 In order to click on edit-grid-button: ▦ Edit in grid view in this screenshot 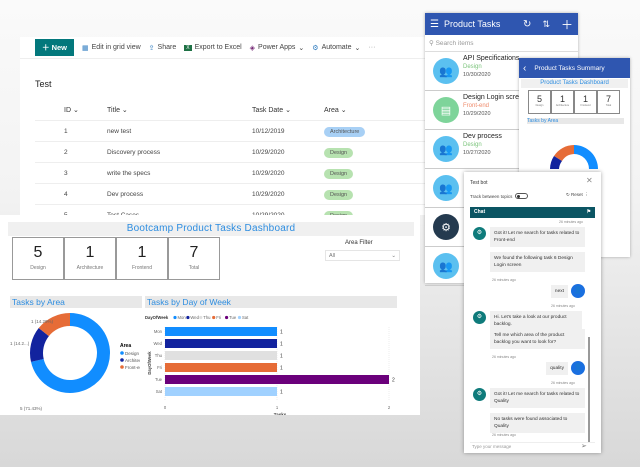, I will do `click(111, 48)`.